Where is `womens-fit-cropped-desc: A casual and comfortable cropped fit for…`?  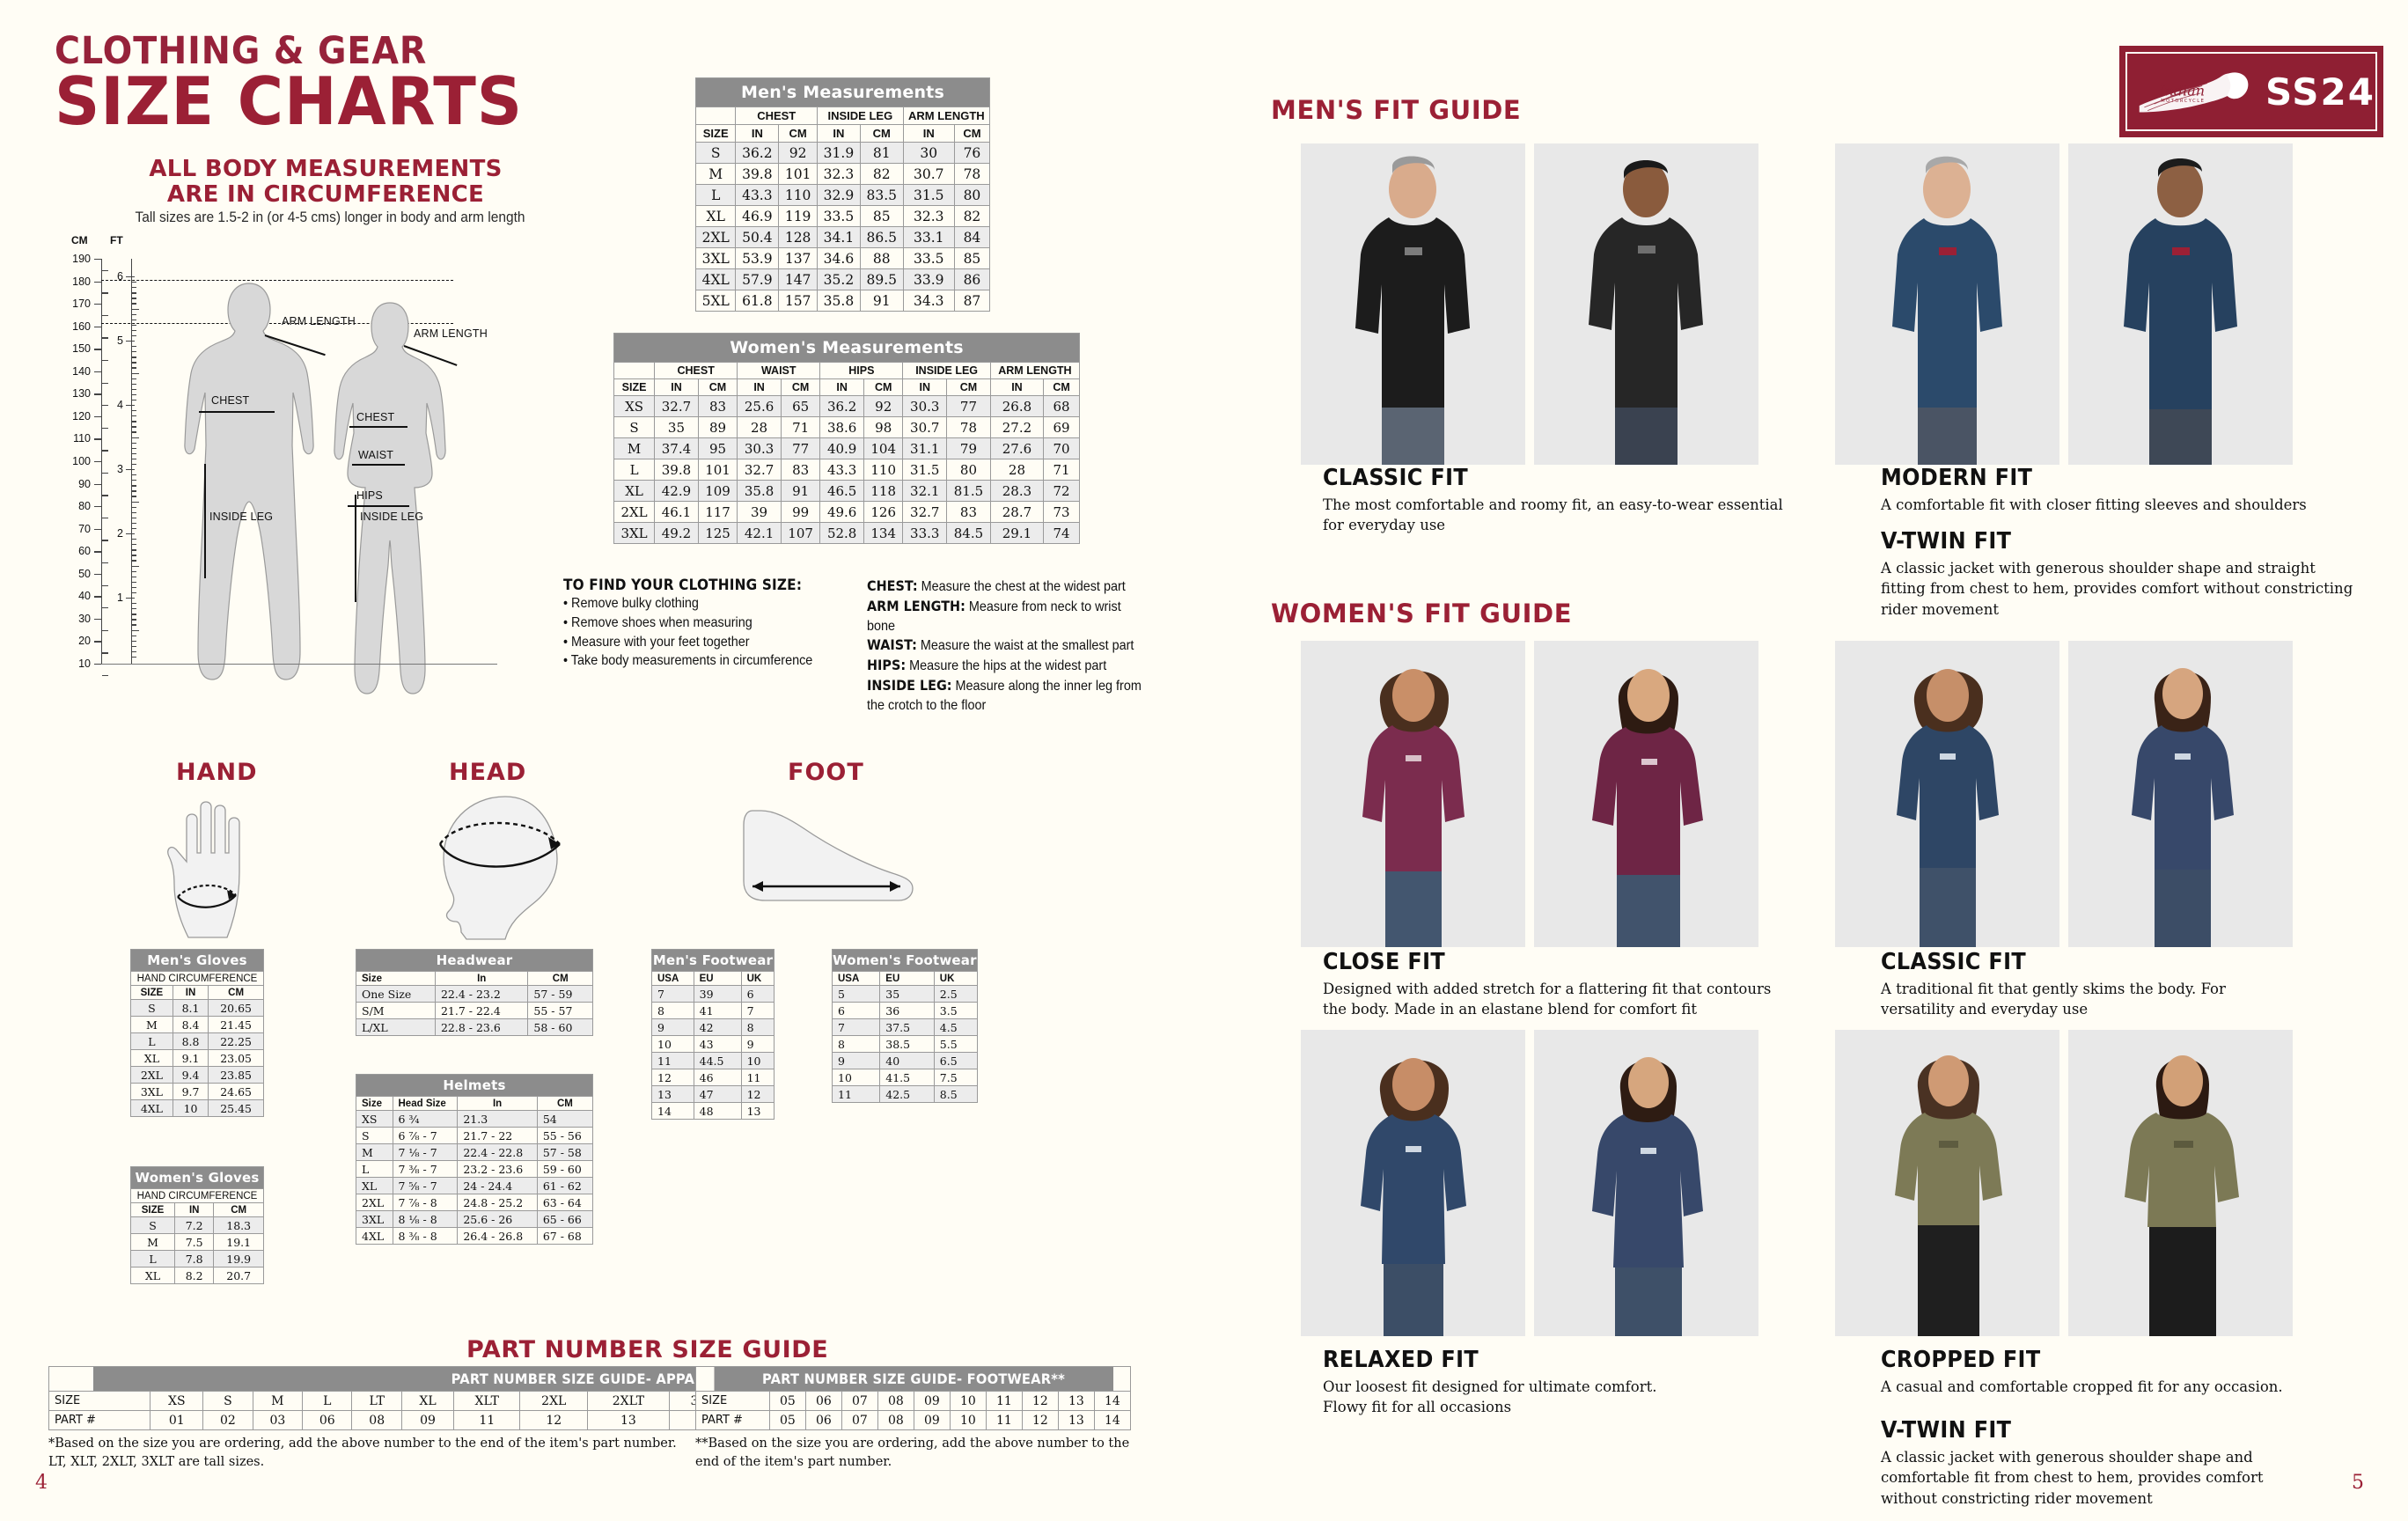
womens-fit-cropped-desc: A casual and comfortable cropped fit for… is located at coordinates (2082, 1387).